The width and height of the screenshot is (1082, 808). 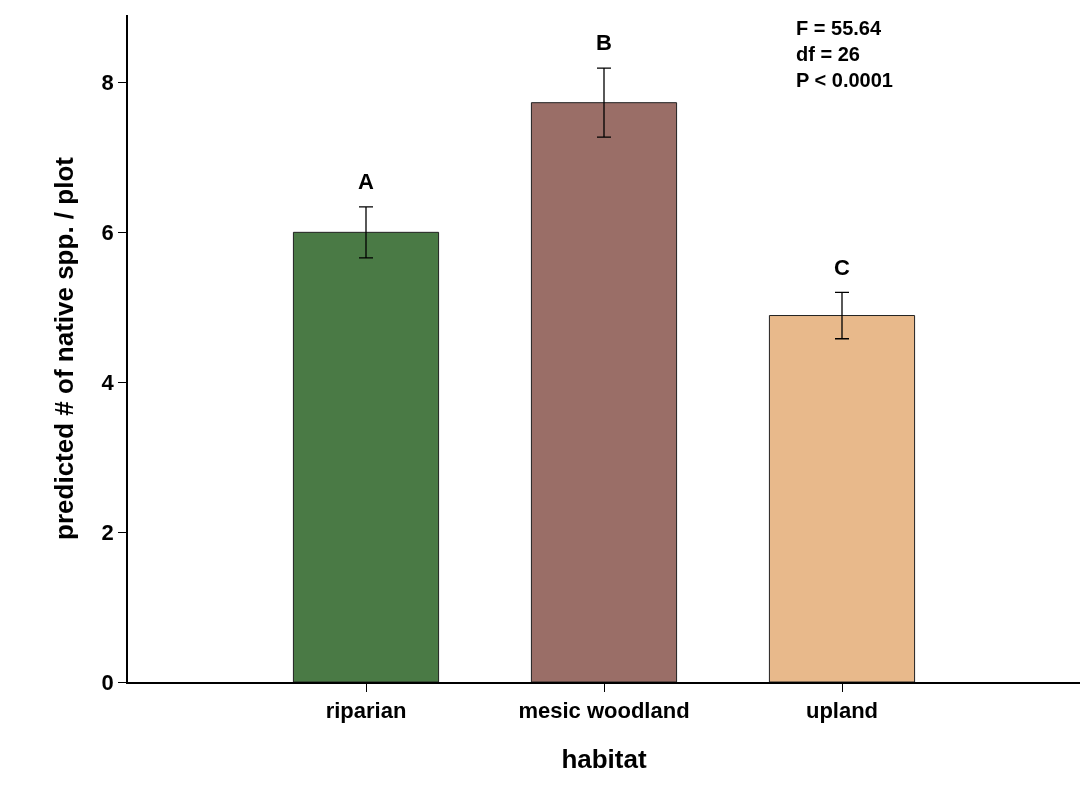 What do you see at coordinates (107, 682) in the screenshot?
I see `y-tick-label: 0` at bounding box center [107, 682].